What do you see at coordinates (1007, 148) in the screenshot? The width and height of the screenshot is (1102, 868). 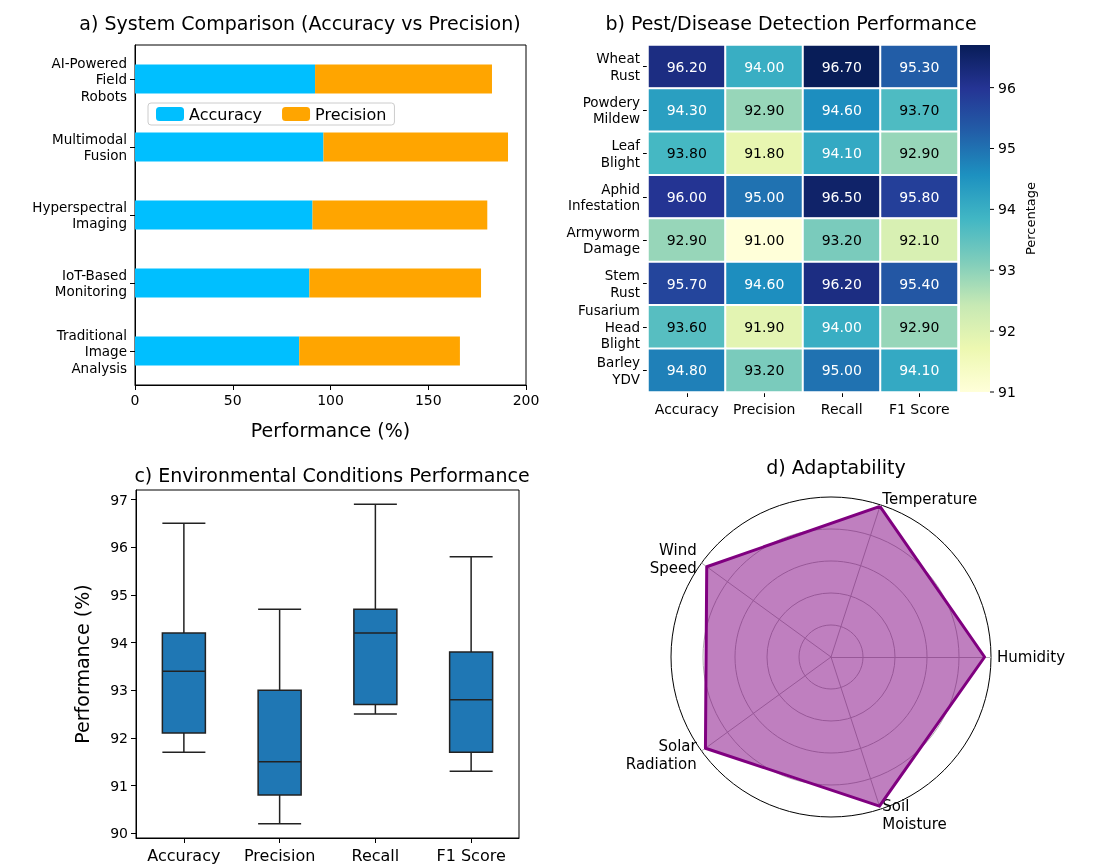 I see `color-bar-label: 95` at bounding box center [1007, 148].